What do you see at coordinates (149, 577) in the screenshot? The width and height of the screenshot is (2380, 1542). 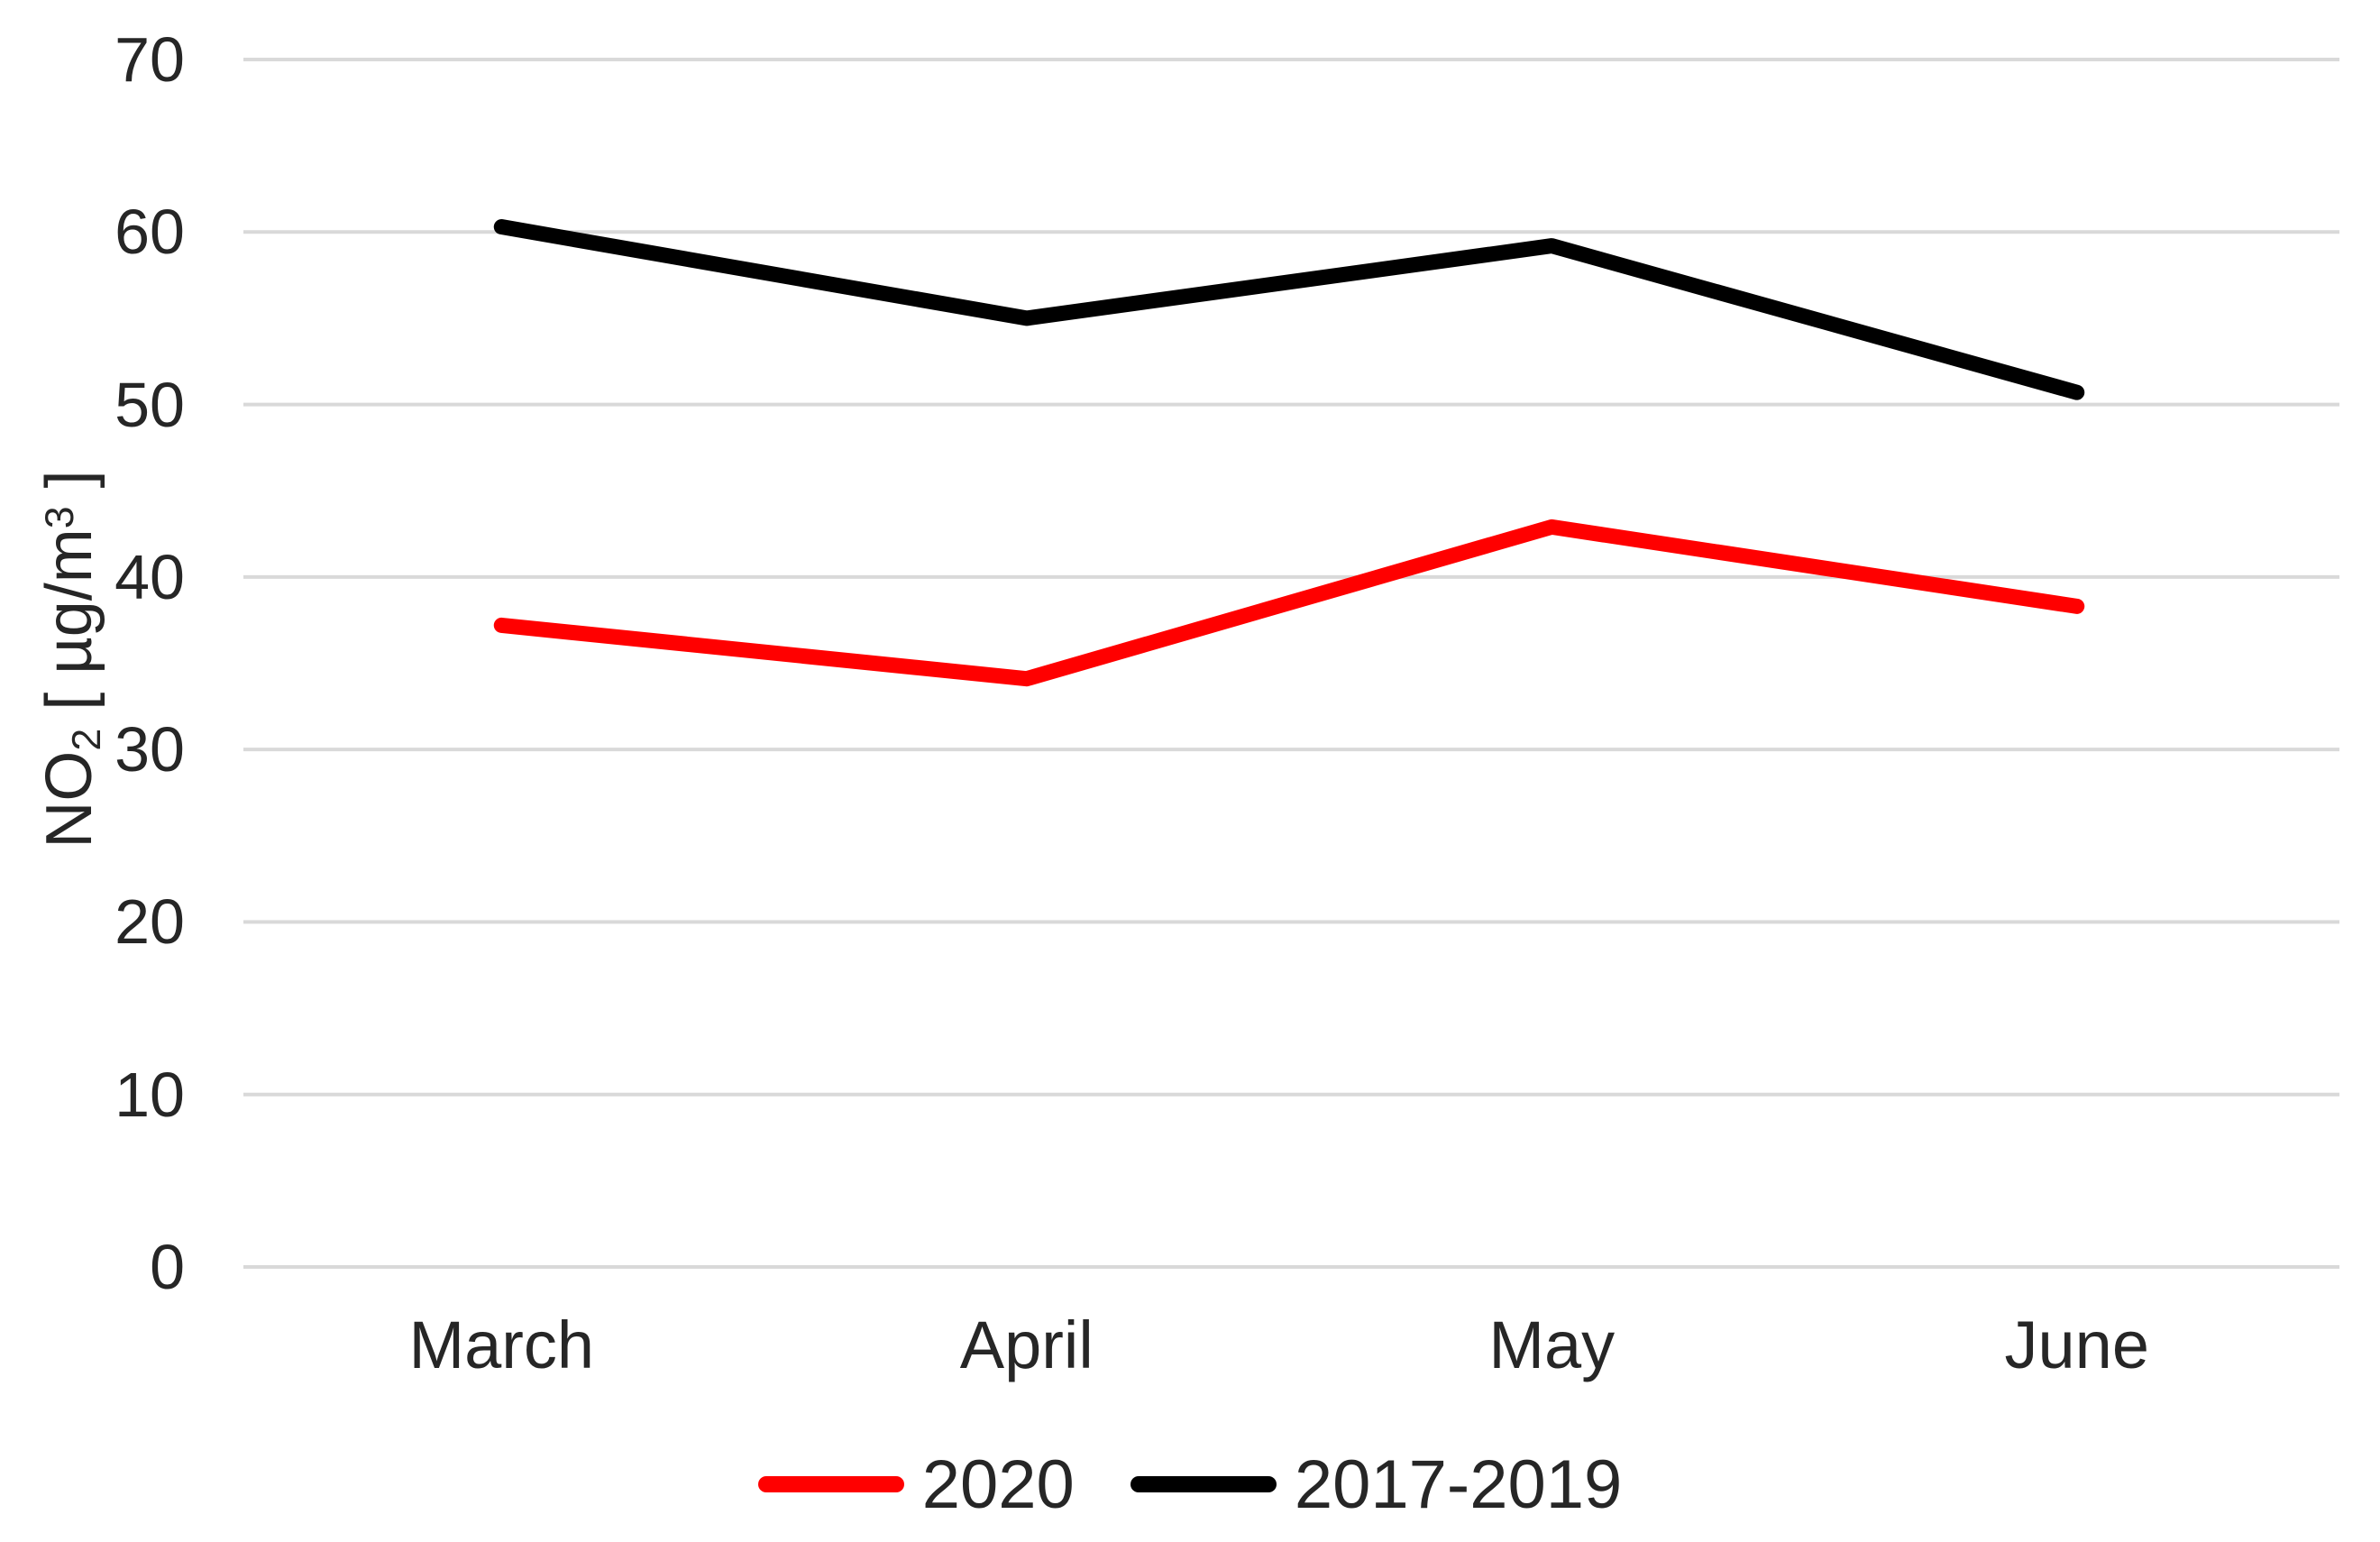 I see `y-tick-label-40: 40` at bounding box center [149, 577].